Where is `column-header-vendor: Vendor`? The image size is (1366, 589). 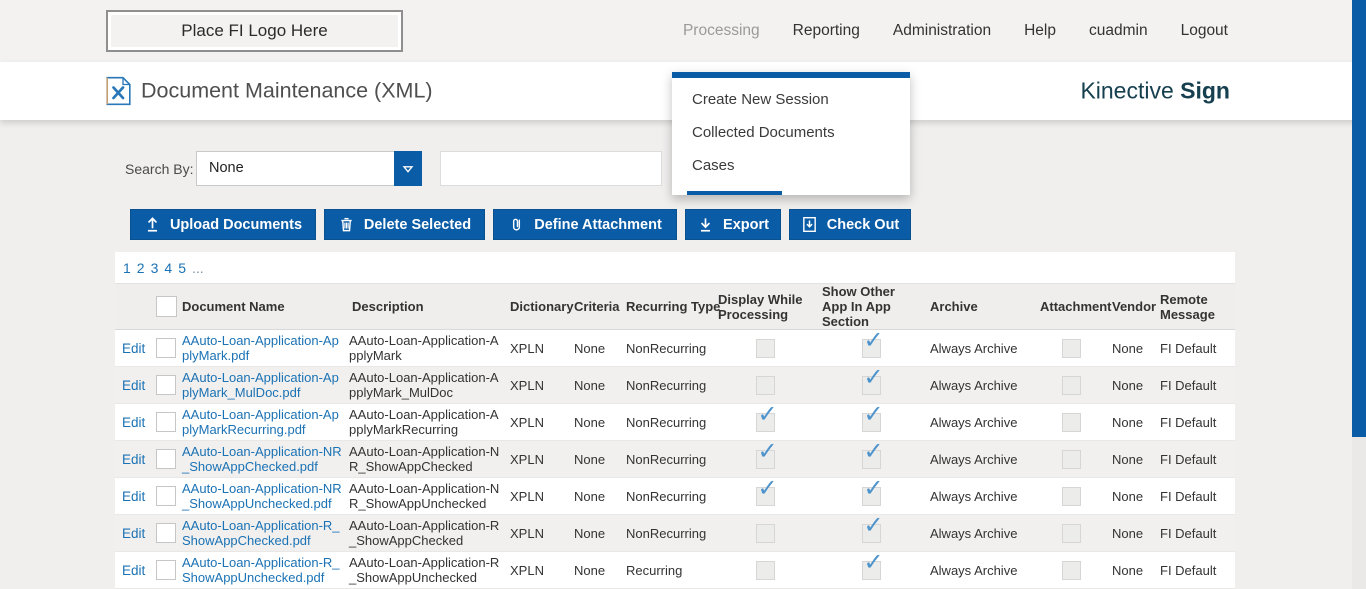
column-header-vendor: Vendor is located at coordinates (1131, 306).